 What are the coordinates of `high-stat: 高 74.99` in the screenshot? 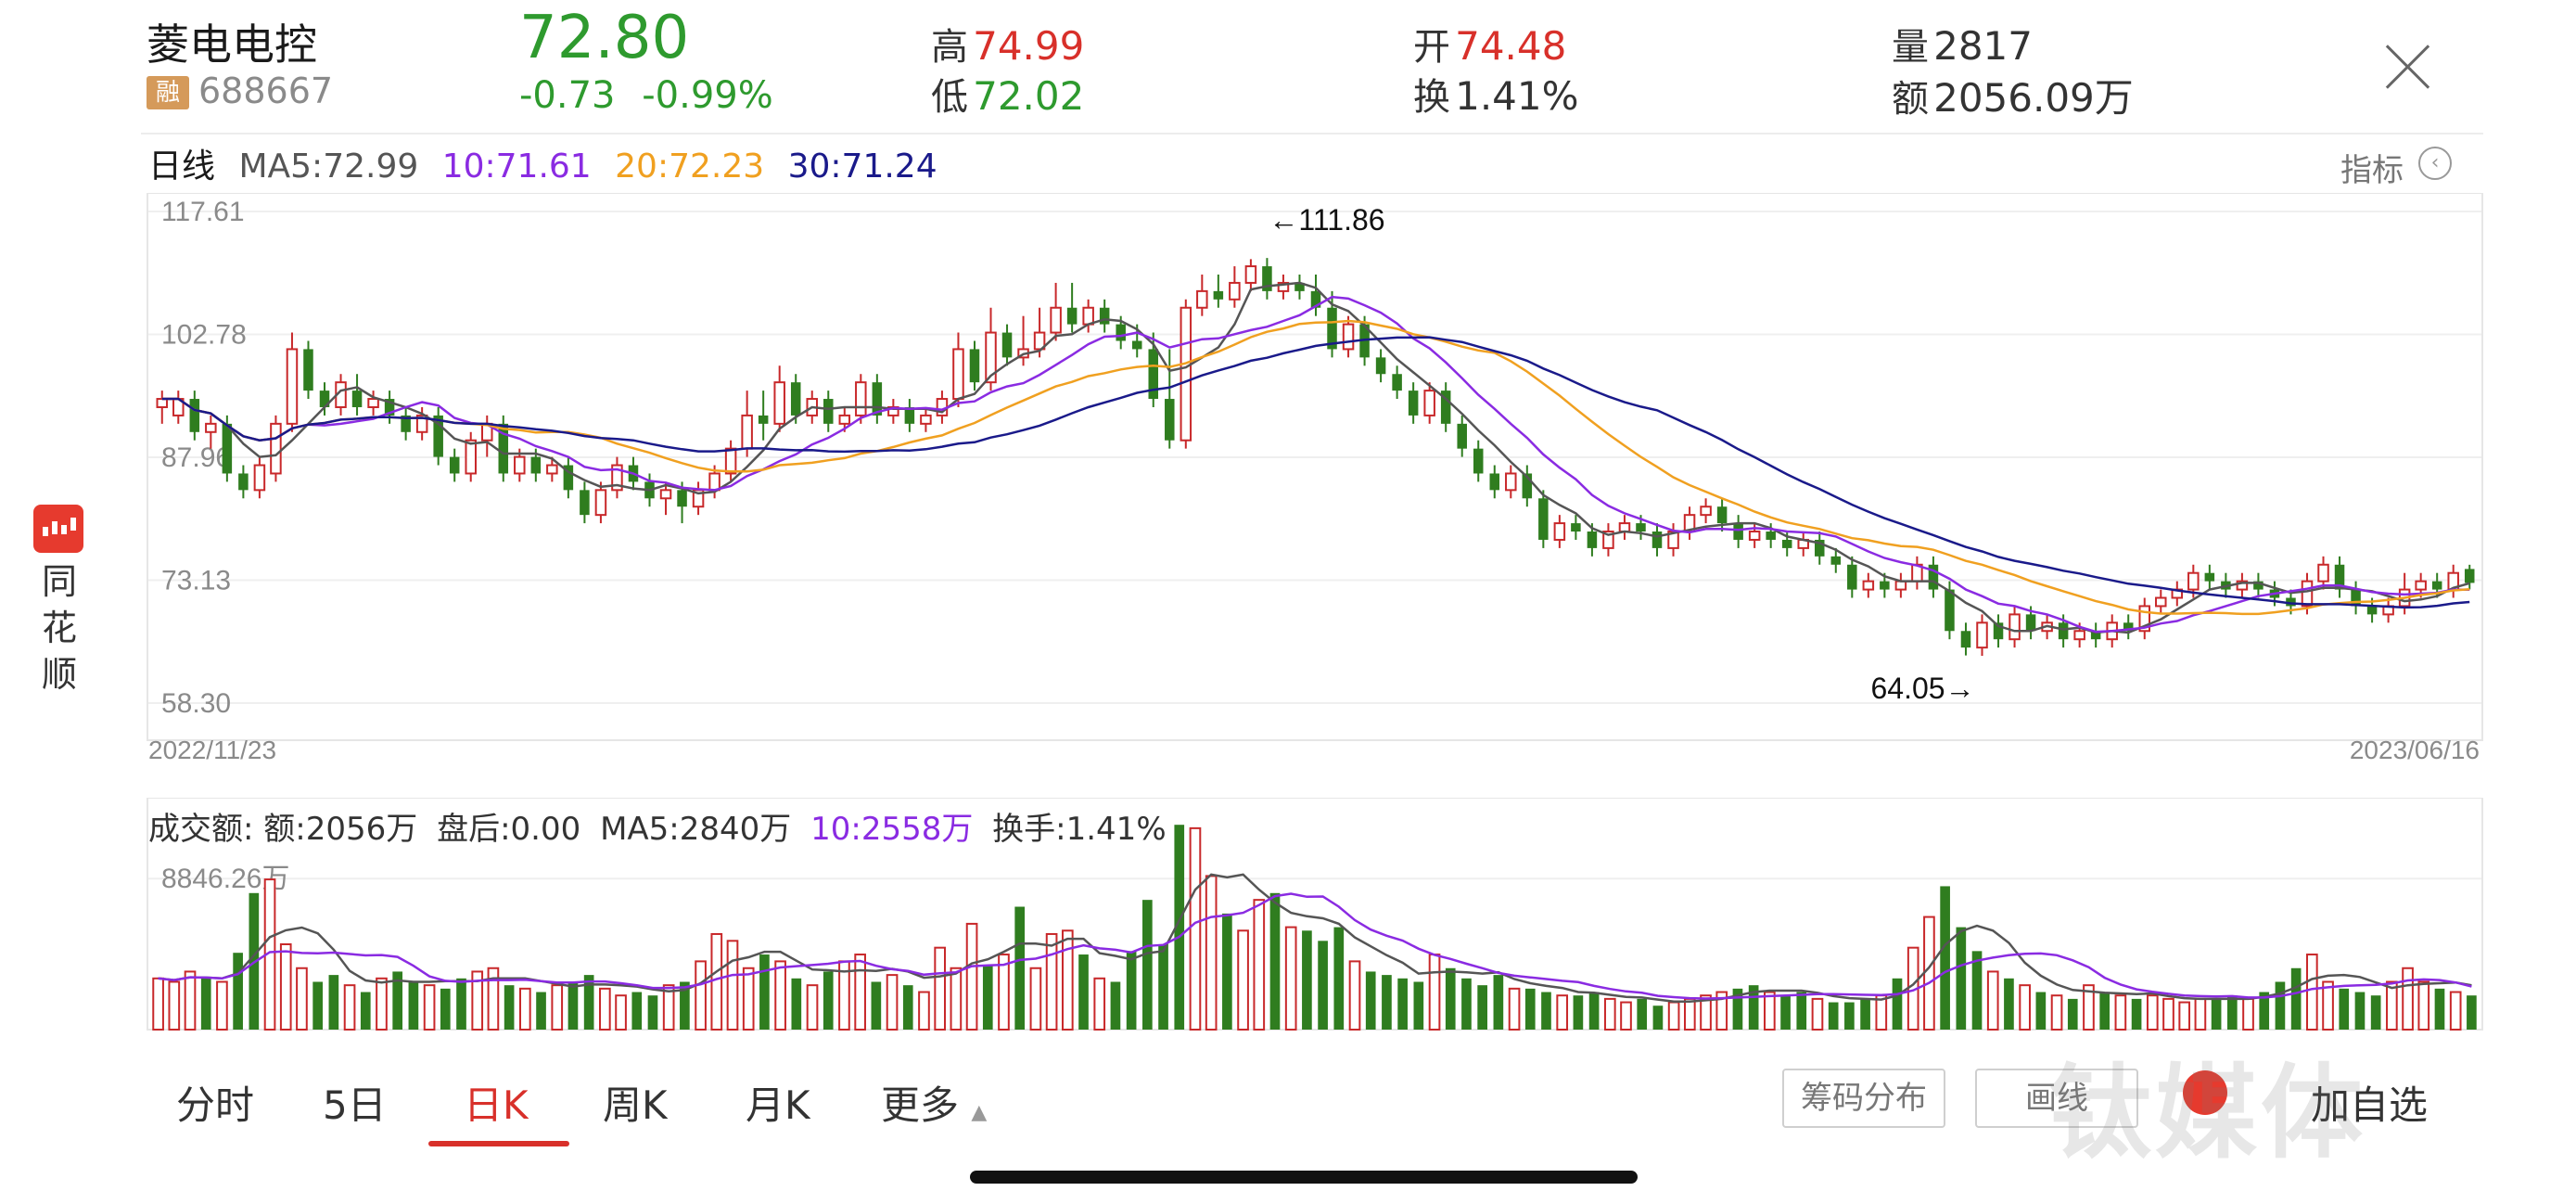 It's located at (1008, 43).